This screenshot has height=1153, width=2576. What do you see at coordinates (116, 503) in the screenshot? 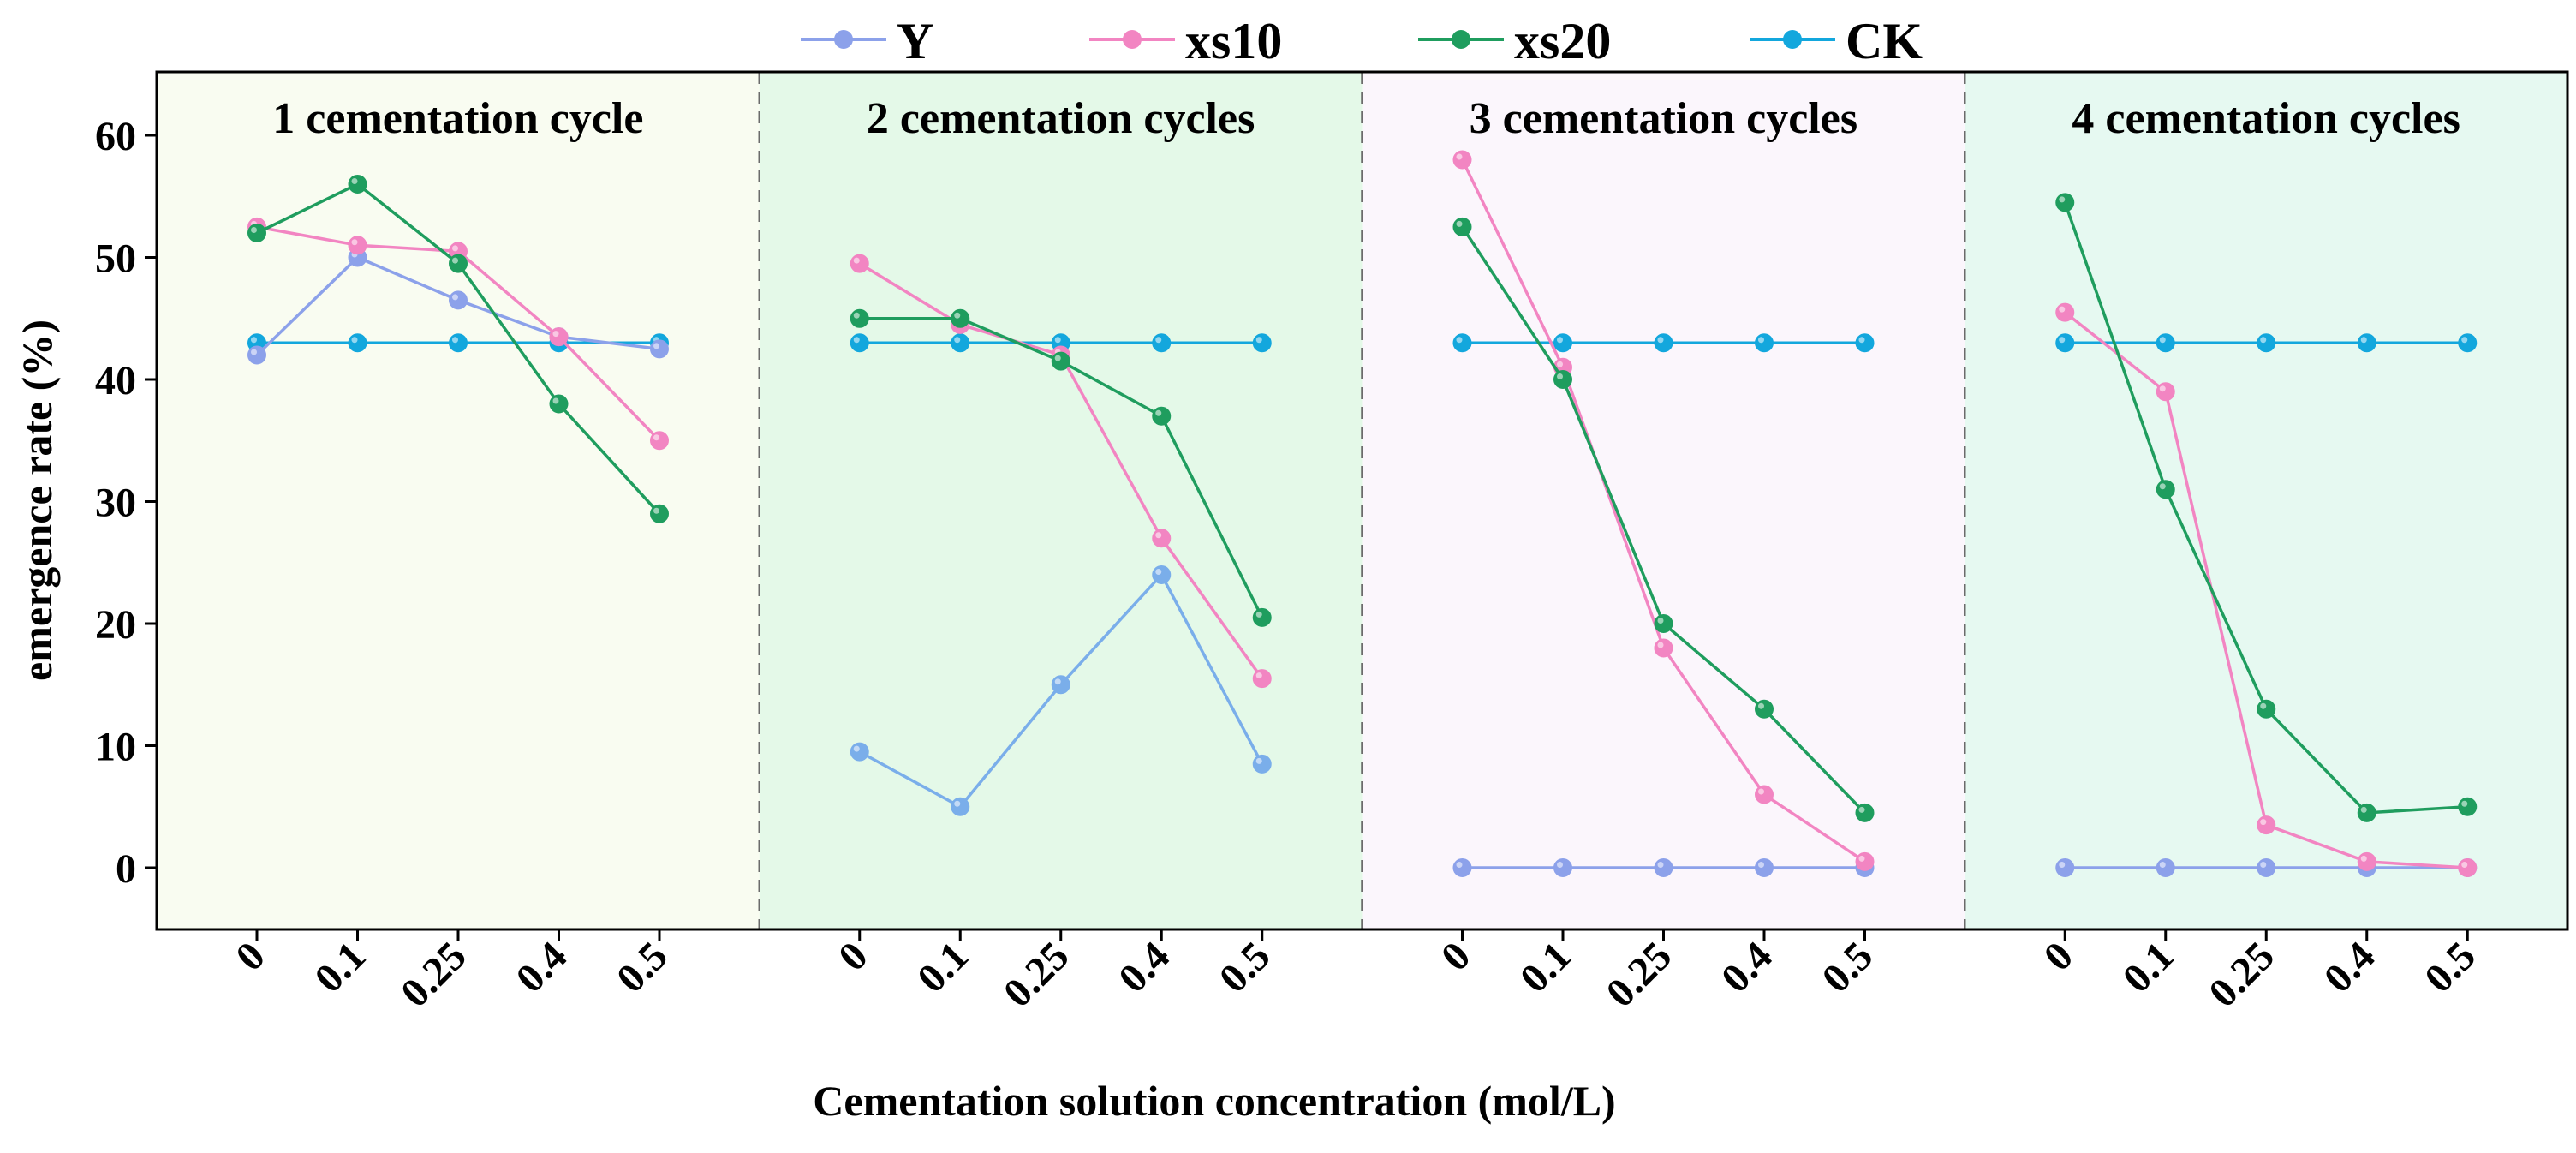
I see `y-tick-label: 30` at bounding box center [116, 503].